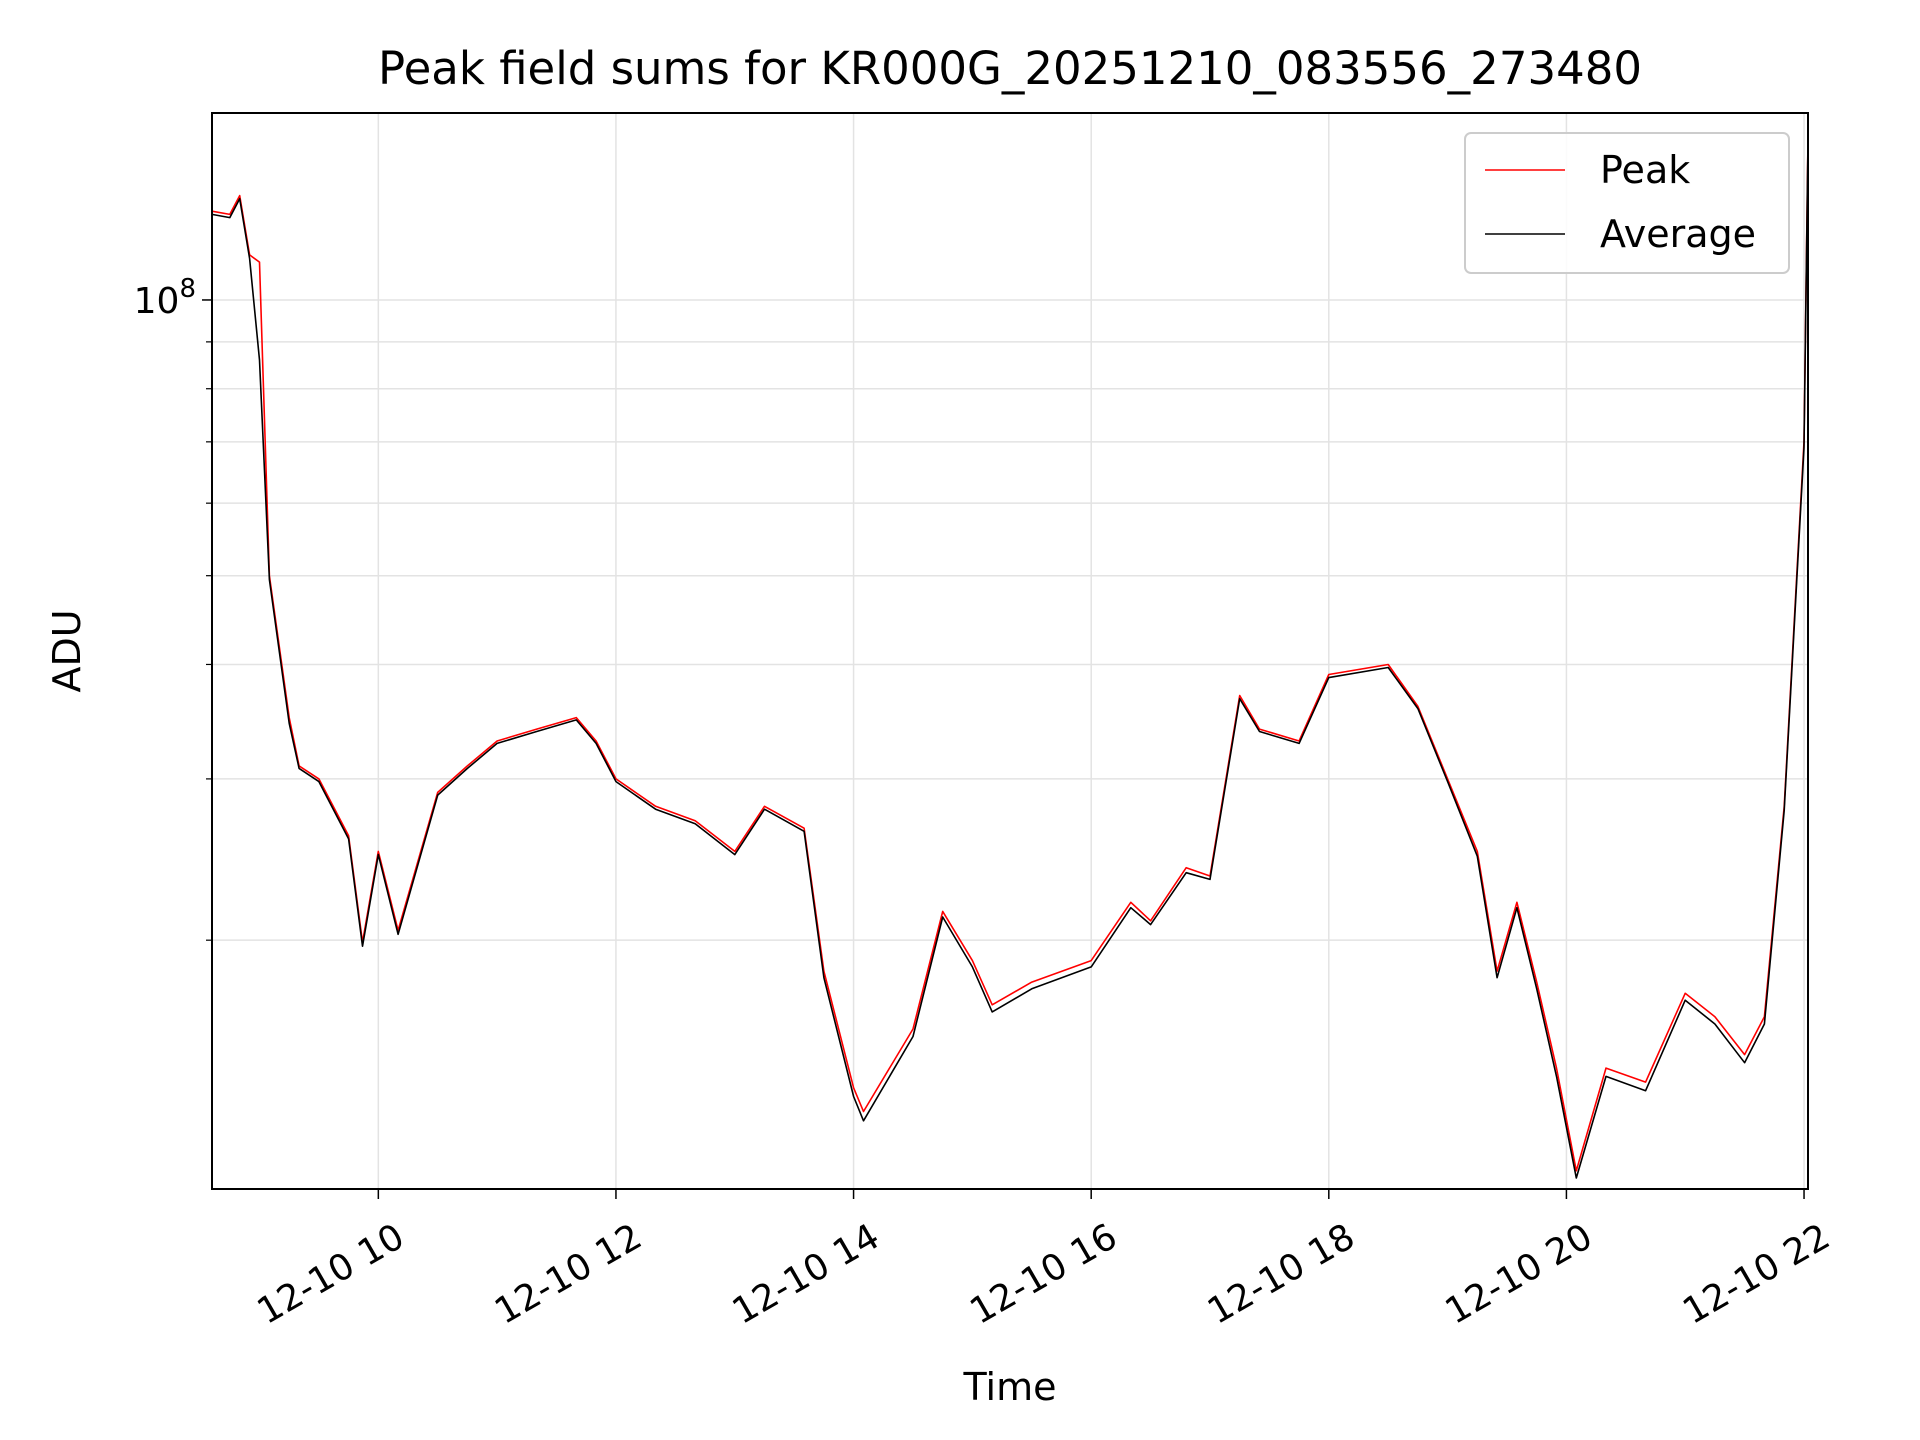 This screenshot has height=1440, width=1920. I want to click on legend-box, so click(1627, 203).